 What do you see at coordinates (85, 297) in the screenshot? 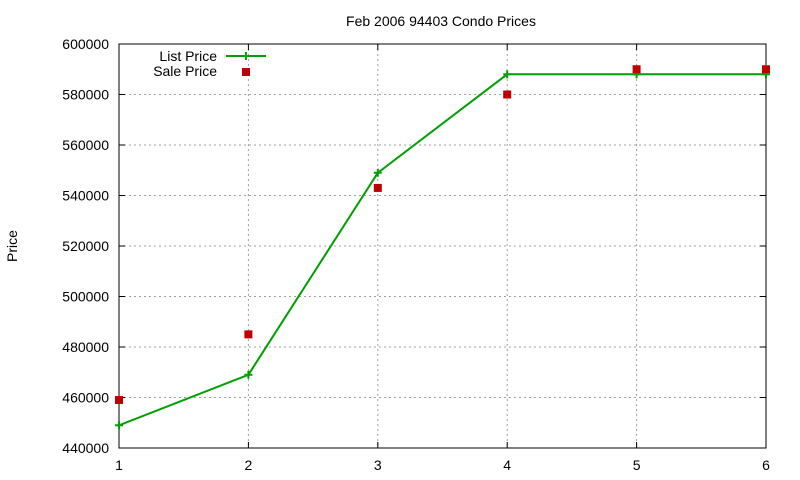
I see `y-tick-label: 500000` at bounding box center [85, 297].